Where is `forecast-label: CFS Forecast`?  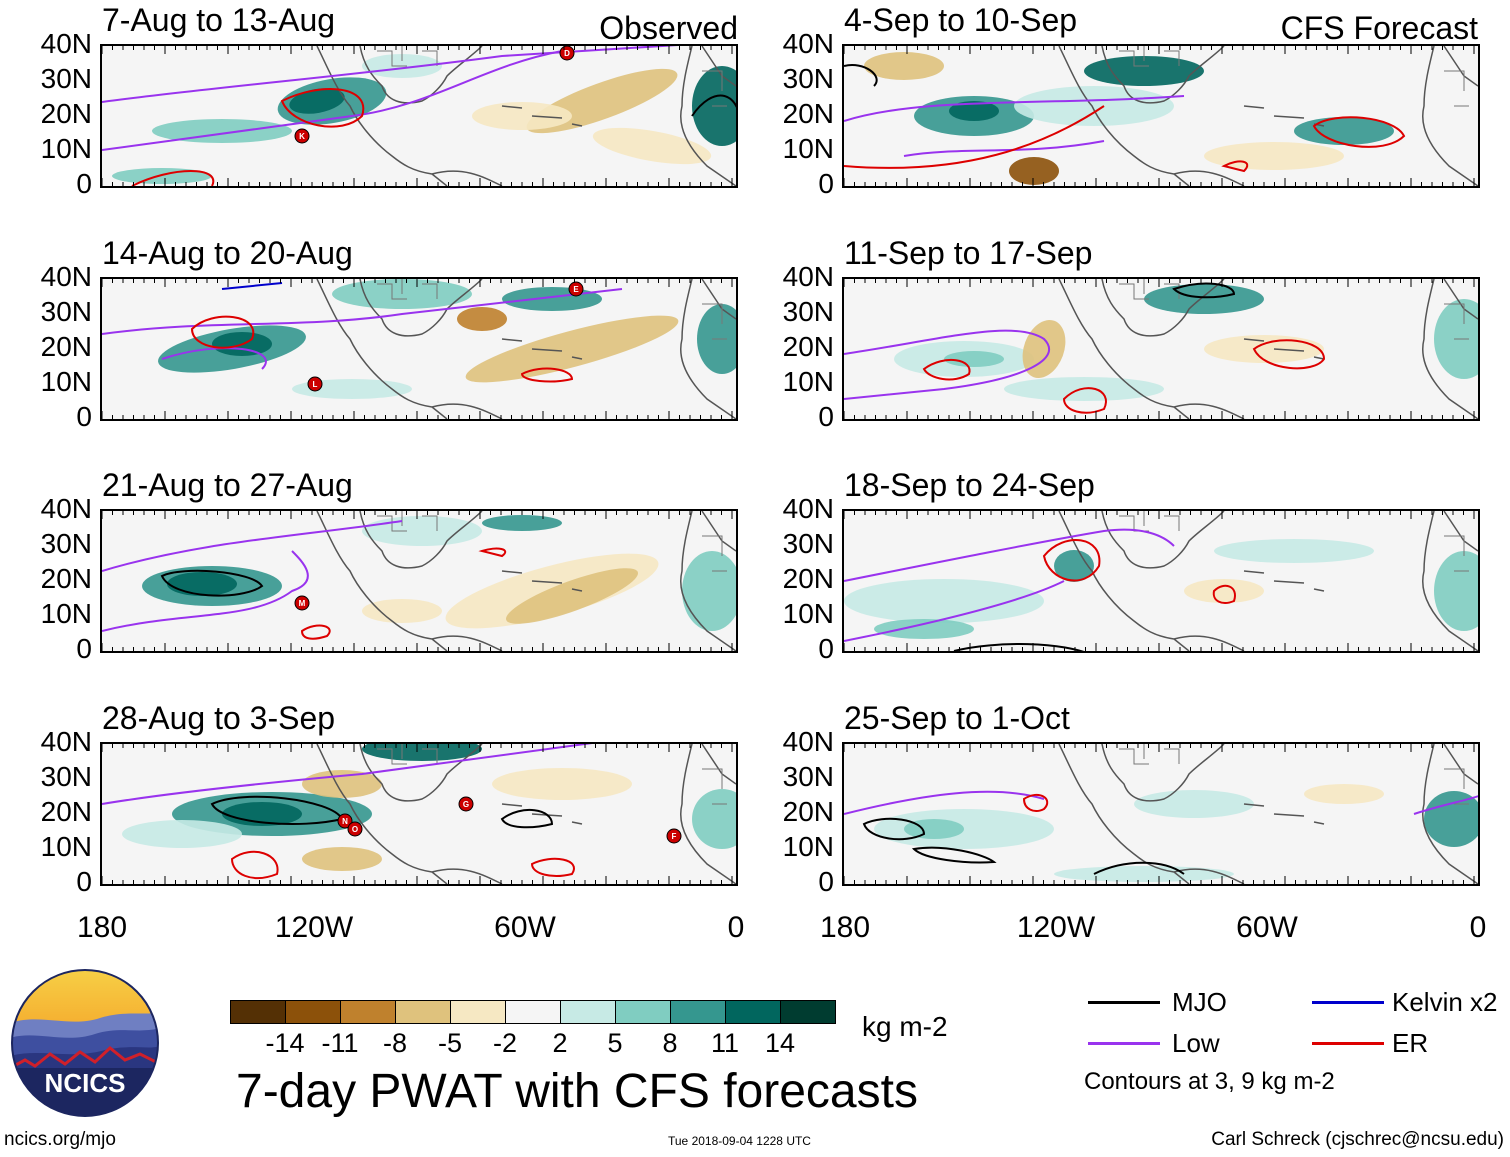 forecast-label: CFS Forecast is located at coordinates (1379, 28).